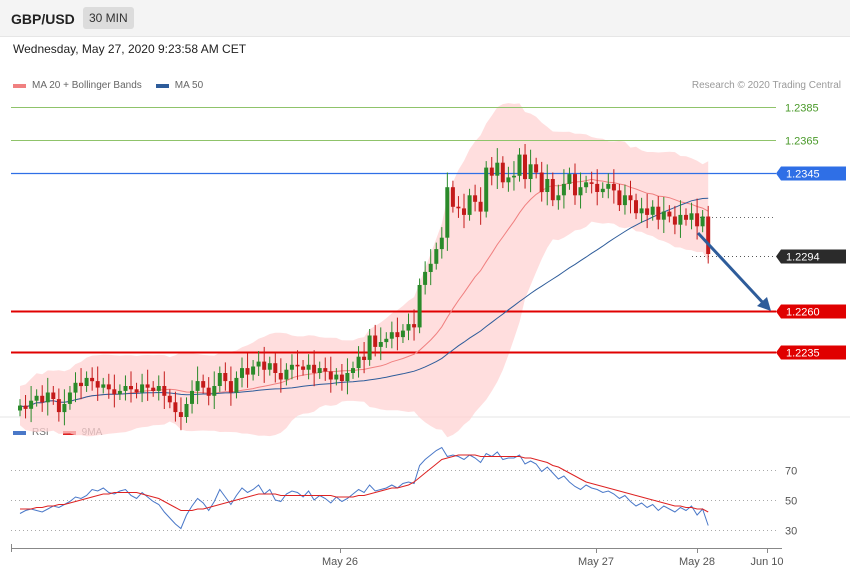 The height and width of the screenshot is (576, 850). I want to click on legend-label-ma20: MA 20 + Bollinger Bands, so click(87, 85).